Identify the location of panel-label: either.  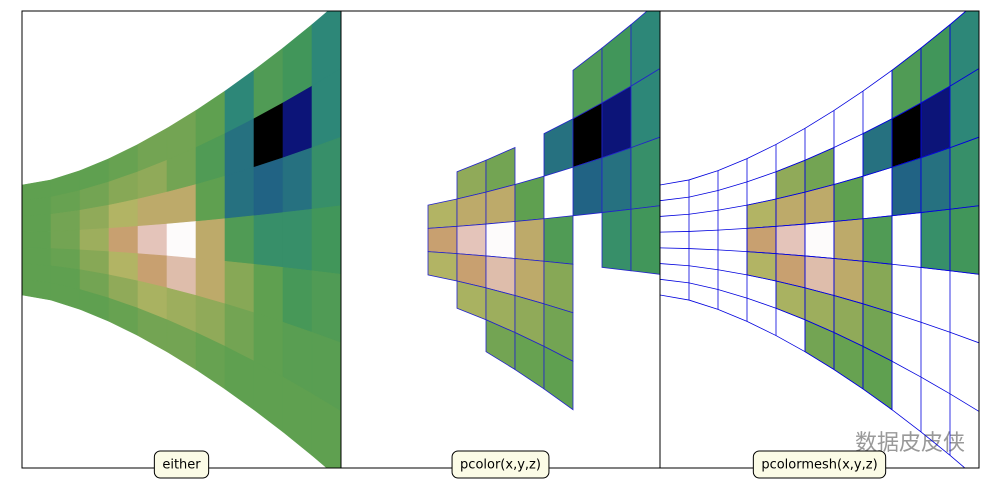
(181, 465).